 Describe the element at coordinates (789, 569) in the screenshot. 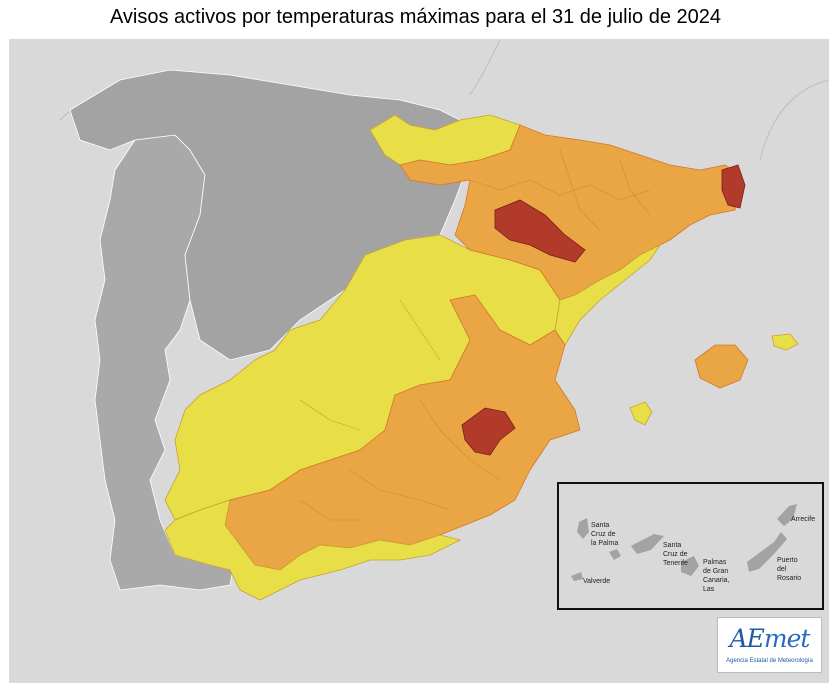

I see `label-puerto-rosario: Puerto del Rosario` at that location.